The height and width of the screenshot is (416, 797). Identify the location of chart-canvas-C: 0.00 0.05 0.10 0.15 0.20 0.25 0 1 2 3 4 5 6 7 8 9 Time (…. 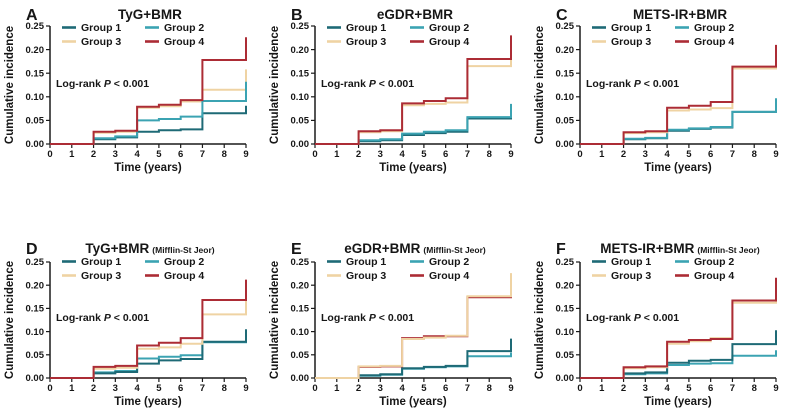
(656, 97).